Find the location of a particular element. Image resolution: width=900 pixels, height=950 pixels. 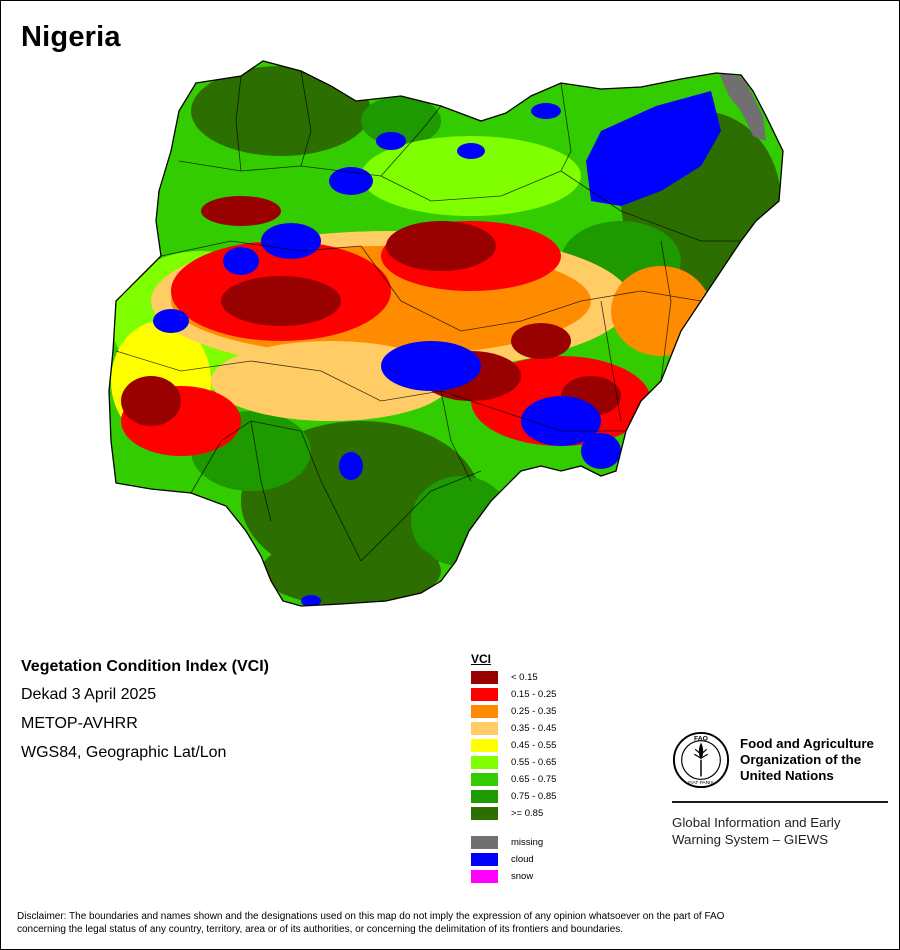

fao-org-line: Organization of the is located at coordinates (801, 759).